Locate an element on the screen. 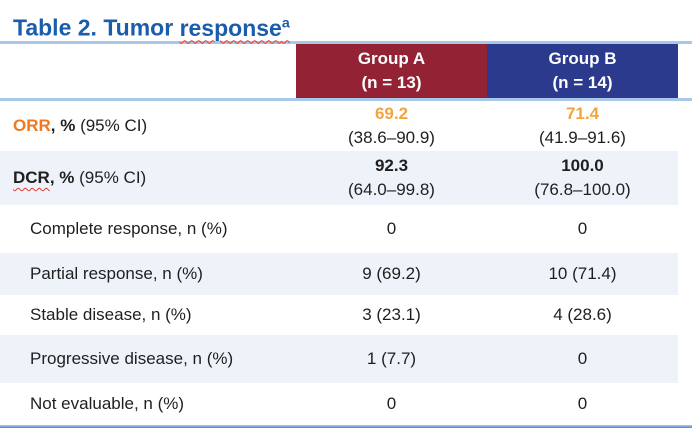  dcr-group-b-cell: 100.0 (76.8–100.0) is located at coordinates (582, 178).